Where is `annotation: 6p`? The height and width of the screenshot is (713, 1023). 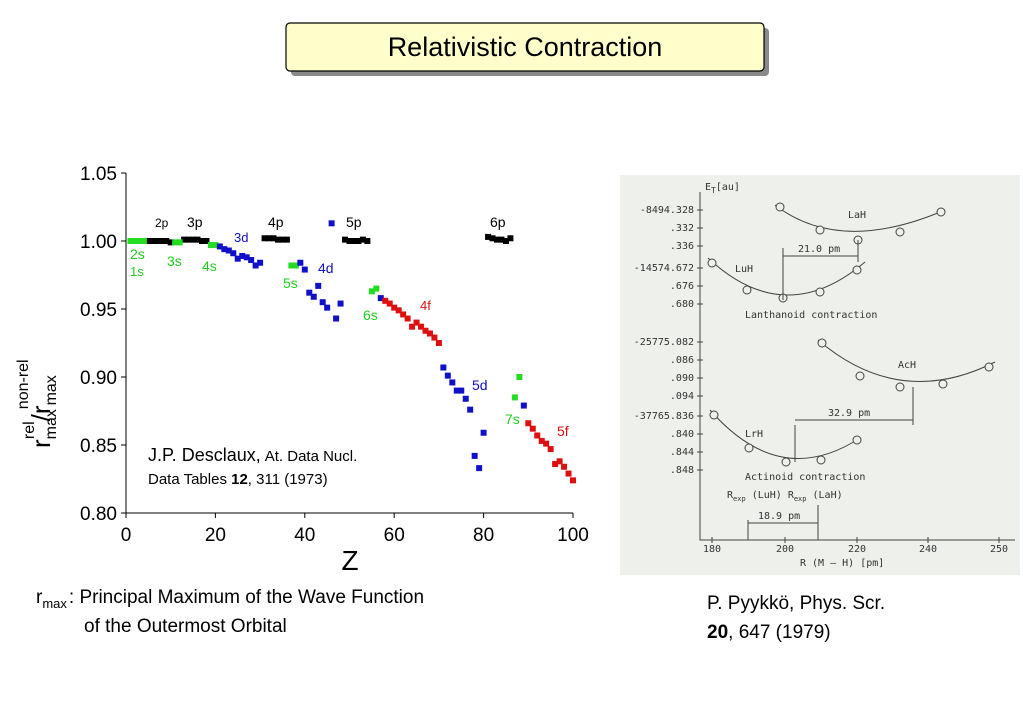 annotation: 6p is located at coordinates (498, 222).